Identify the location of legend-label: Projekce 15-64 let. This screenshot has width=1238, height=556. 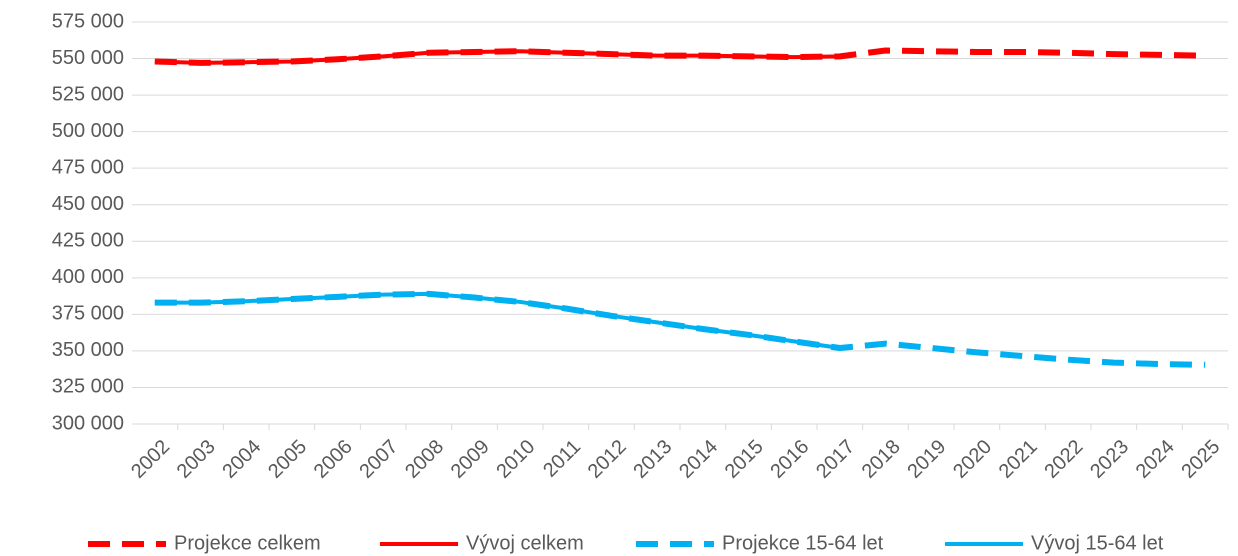
(803, 543).